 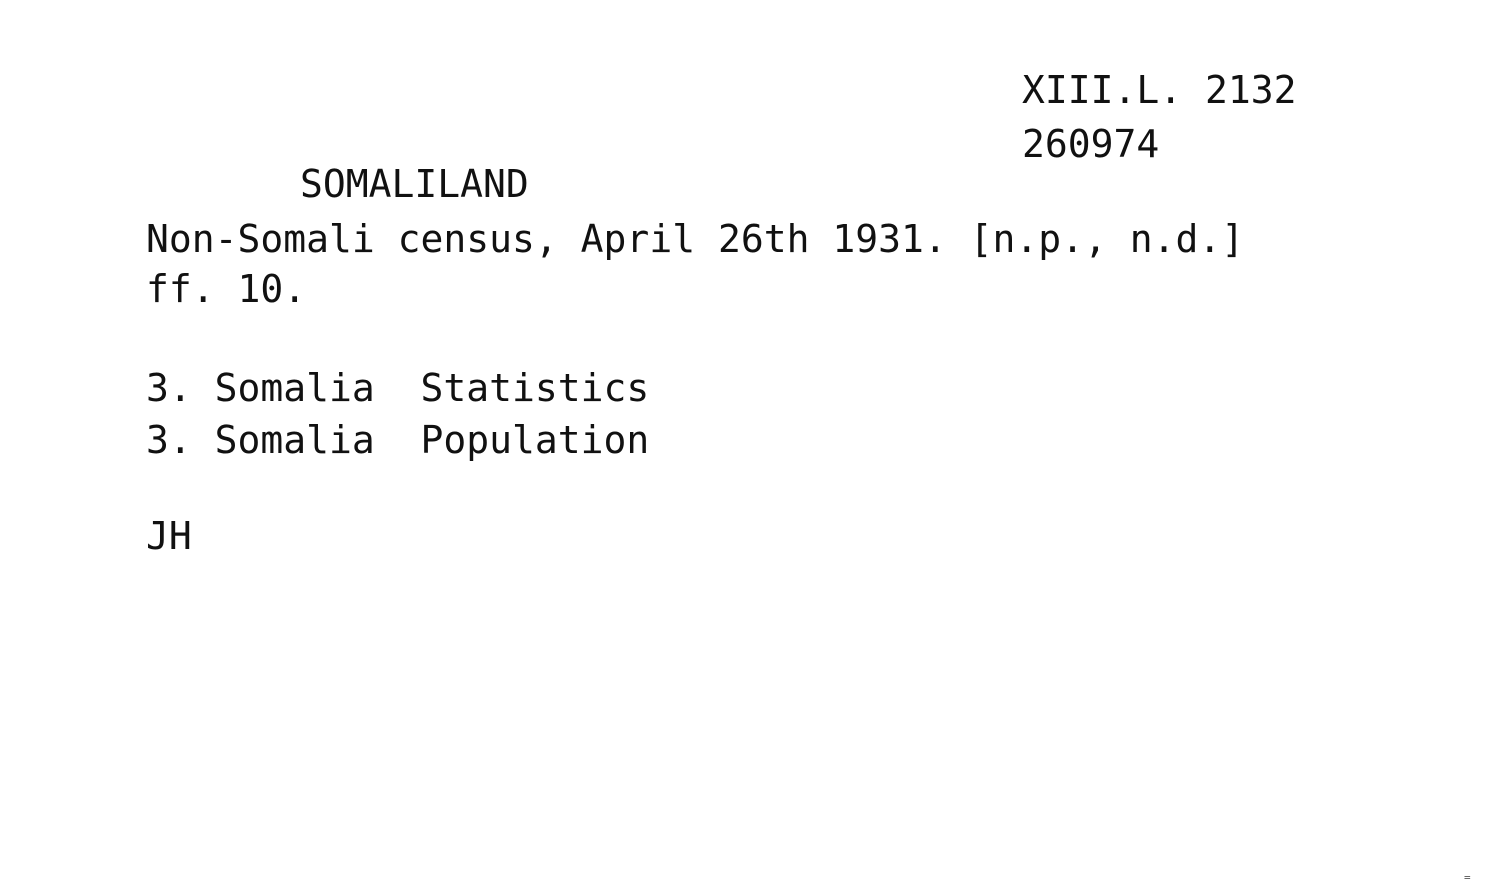 What do you see at coordinates (398, 440) in the screenshot?
I see `subject-entry-population: 3. Somalia Population` at bounding box center [398, 440].